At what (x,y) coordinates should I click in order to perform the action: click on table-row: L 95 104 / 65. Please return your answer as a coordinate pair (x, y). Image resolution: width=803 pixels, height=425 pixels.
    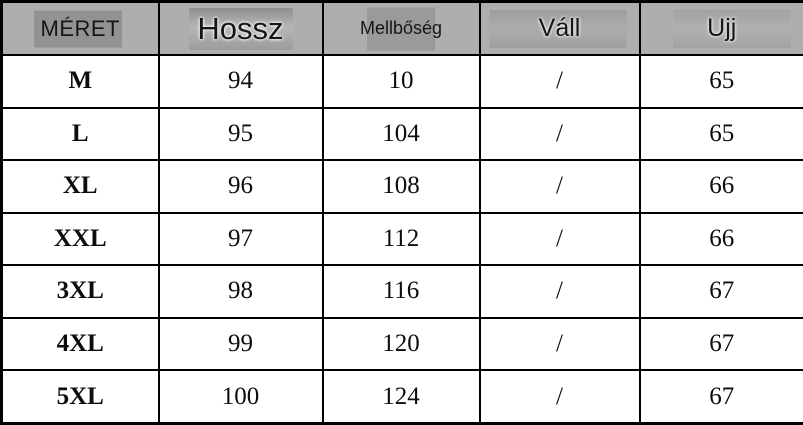
    Looking at the image, I should click on (401, 134).